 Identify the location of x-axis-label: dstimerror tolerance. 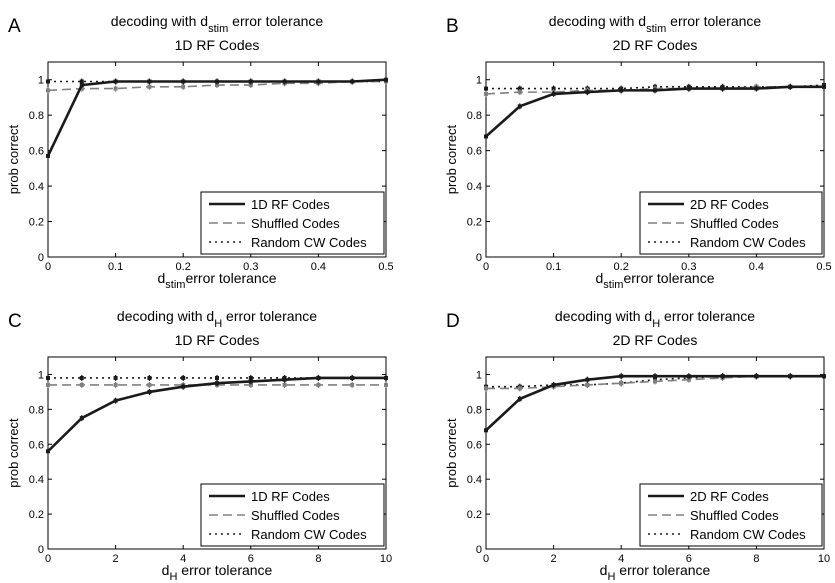
(216, 280).